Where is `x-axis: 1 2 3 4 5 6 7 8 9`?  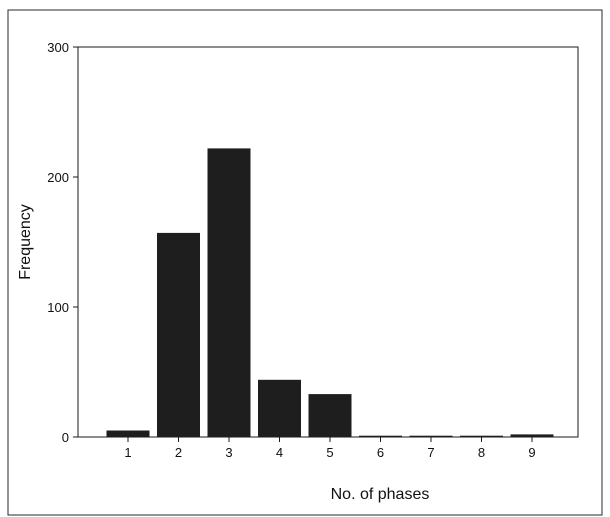
x-axis: 1 2 3 4 5 6 7 8 9 is located at coordinates (330, 448).